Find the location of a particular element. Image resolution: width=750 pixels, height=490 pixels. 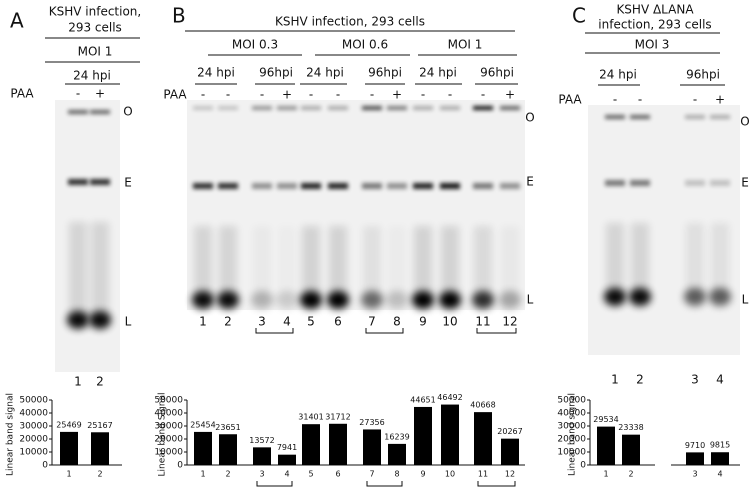

value-label: 13572 is located at coordinates (261, 440).